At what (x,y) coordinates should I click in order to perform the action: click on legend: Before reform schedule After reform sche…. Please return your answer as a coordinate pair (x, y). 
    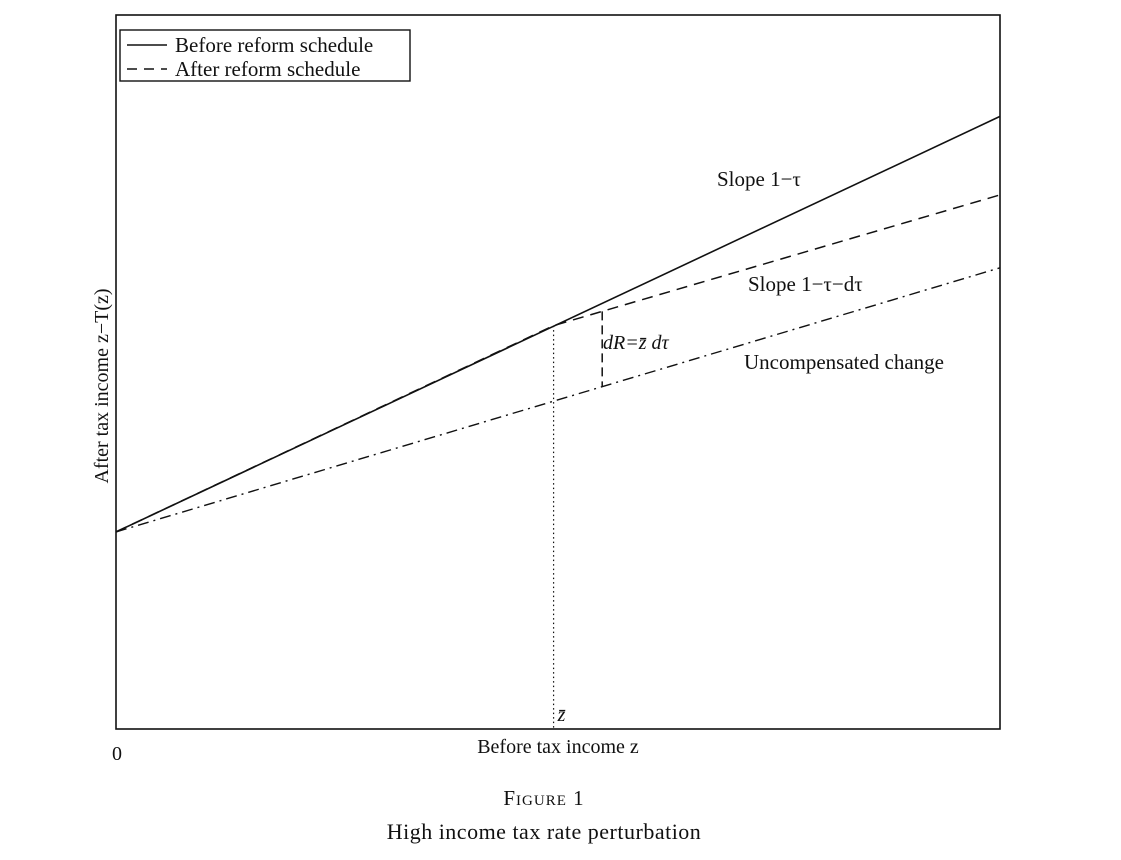
    Looking at the image, I should click on (265, 55).